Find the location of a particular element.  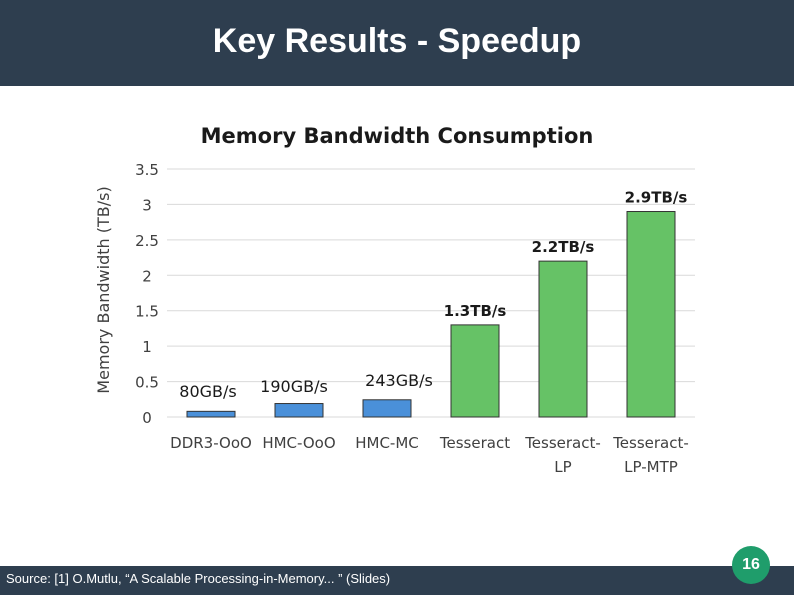

page-number-badge: 16 is located at coordinates (751, 565).